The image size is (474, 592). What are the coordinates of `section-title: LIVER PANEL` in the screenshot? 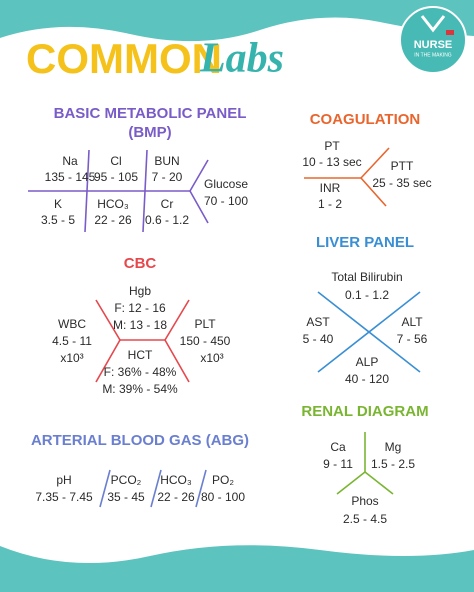 It's located at (365, 242).